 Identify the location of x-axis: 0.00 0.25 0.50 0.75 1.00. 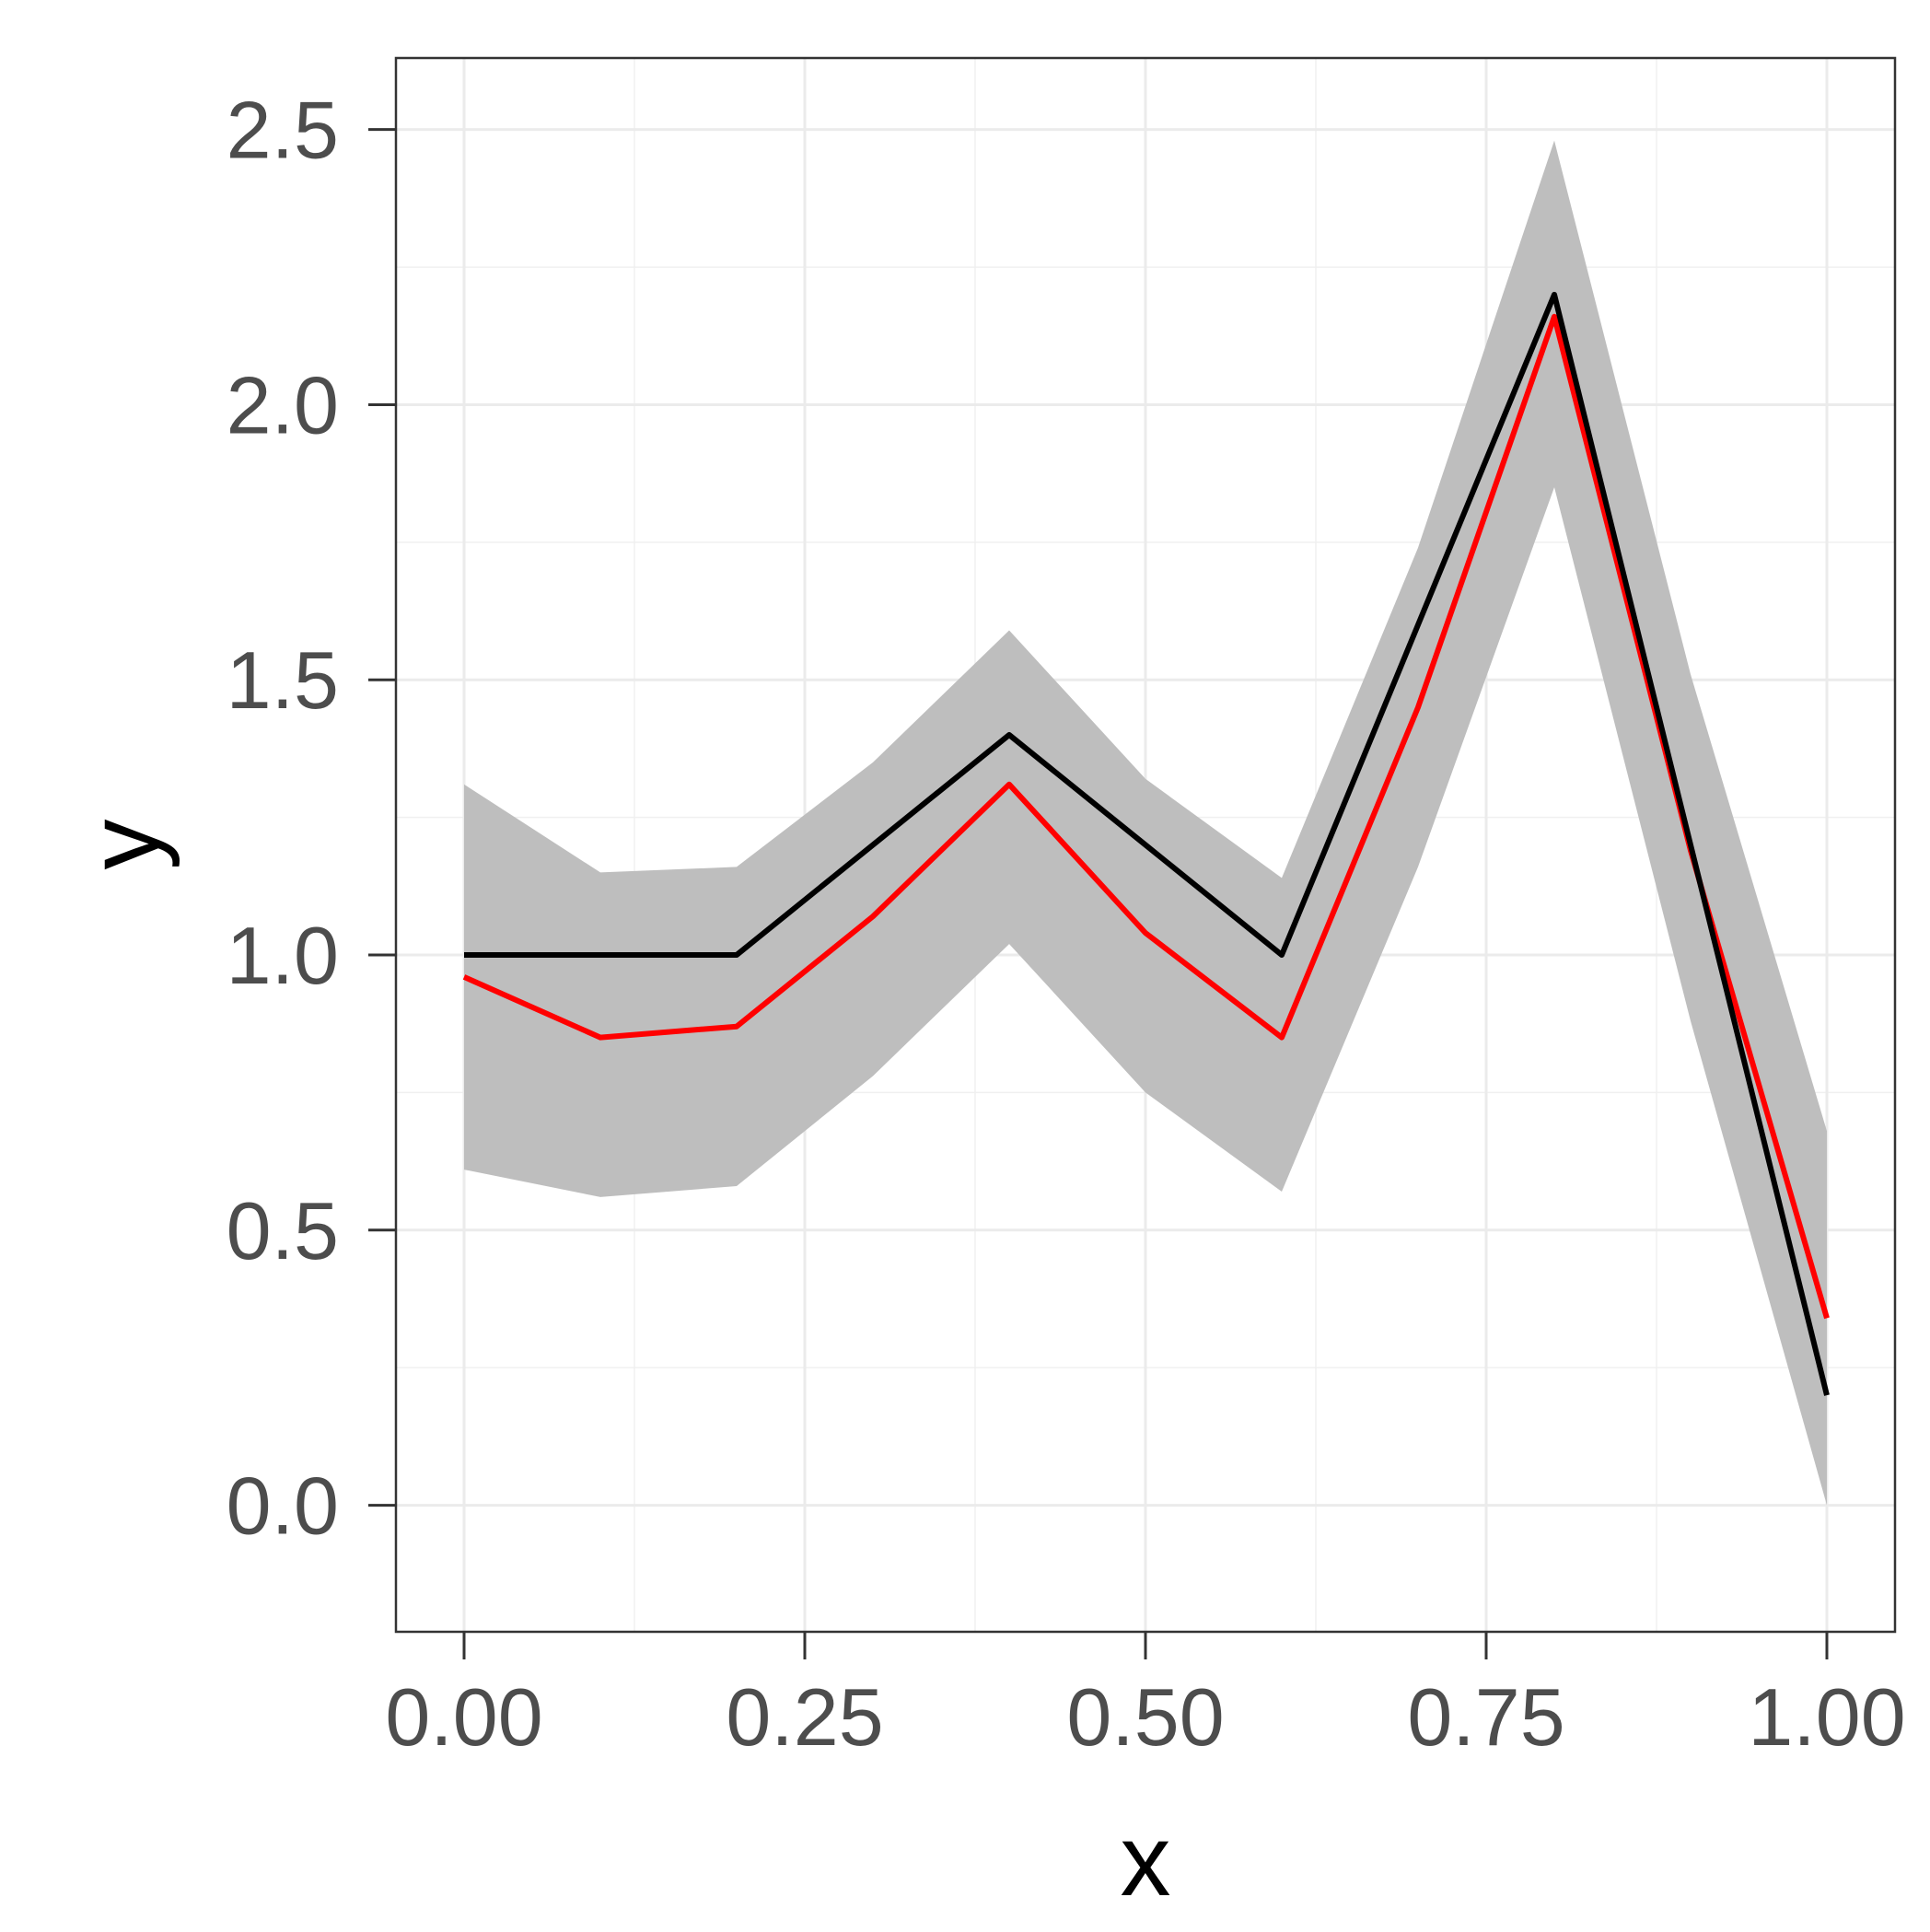
(1145, 1697).